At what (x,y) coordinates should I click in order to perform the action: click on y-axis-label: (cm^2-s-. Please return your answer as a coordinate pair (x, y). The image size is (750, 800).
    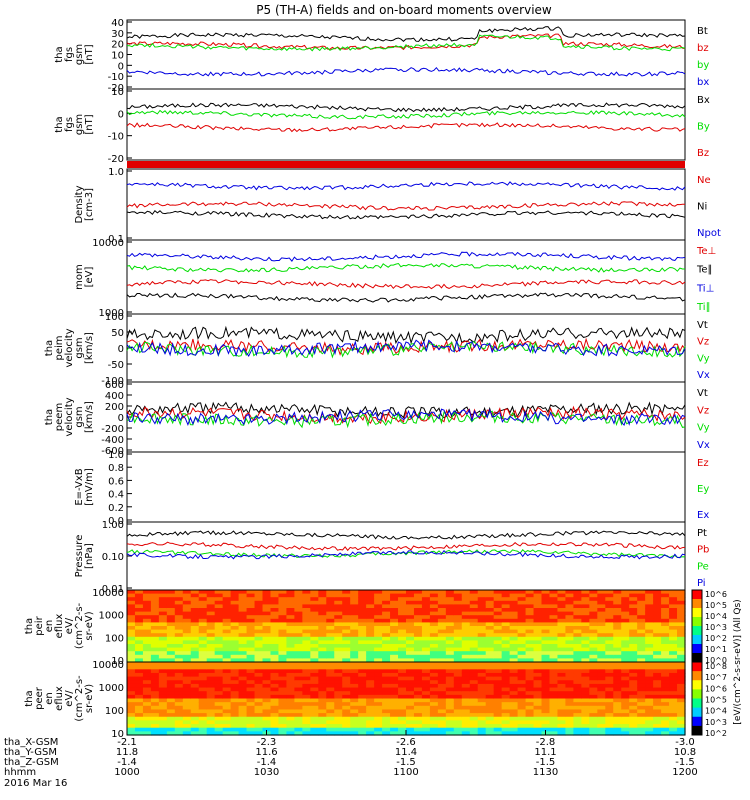
    Looking at the image, I should click on (79, 698).